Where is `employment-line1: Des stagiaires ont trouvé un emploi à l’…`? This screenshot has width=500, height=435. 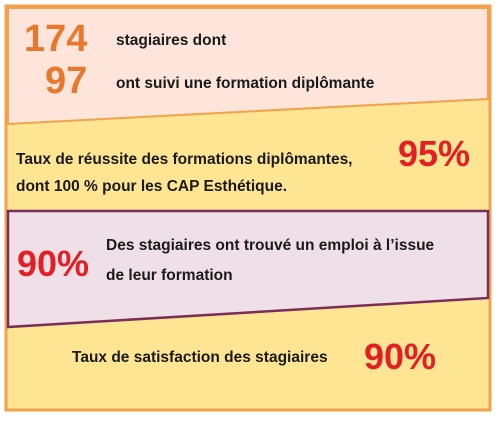
employment-line1: Des stagiaires ont trouvé un emploi à l’… is located at coordinates (270, 245).